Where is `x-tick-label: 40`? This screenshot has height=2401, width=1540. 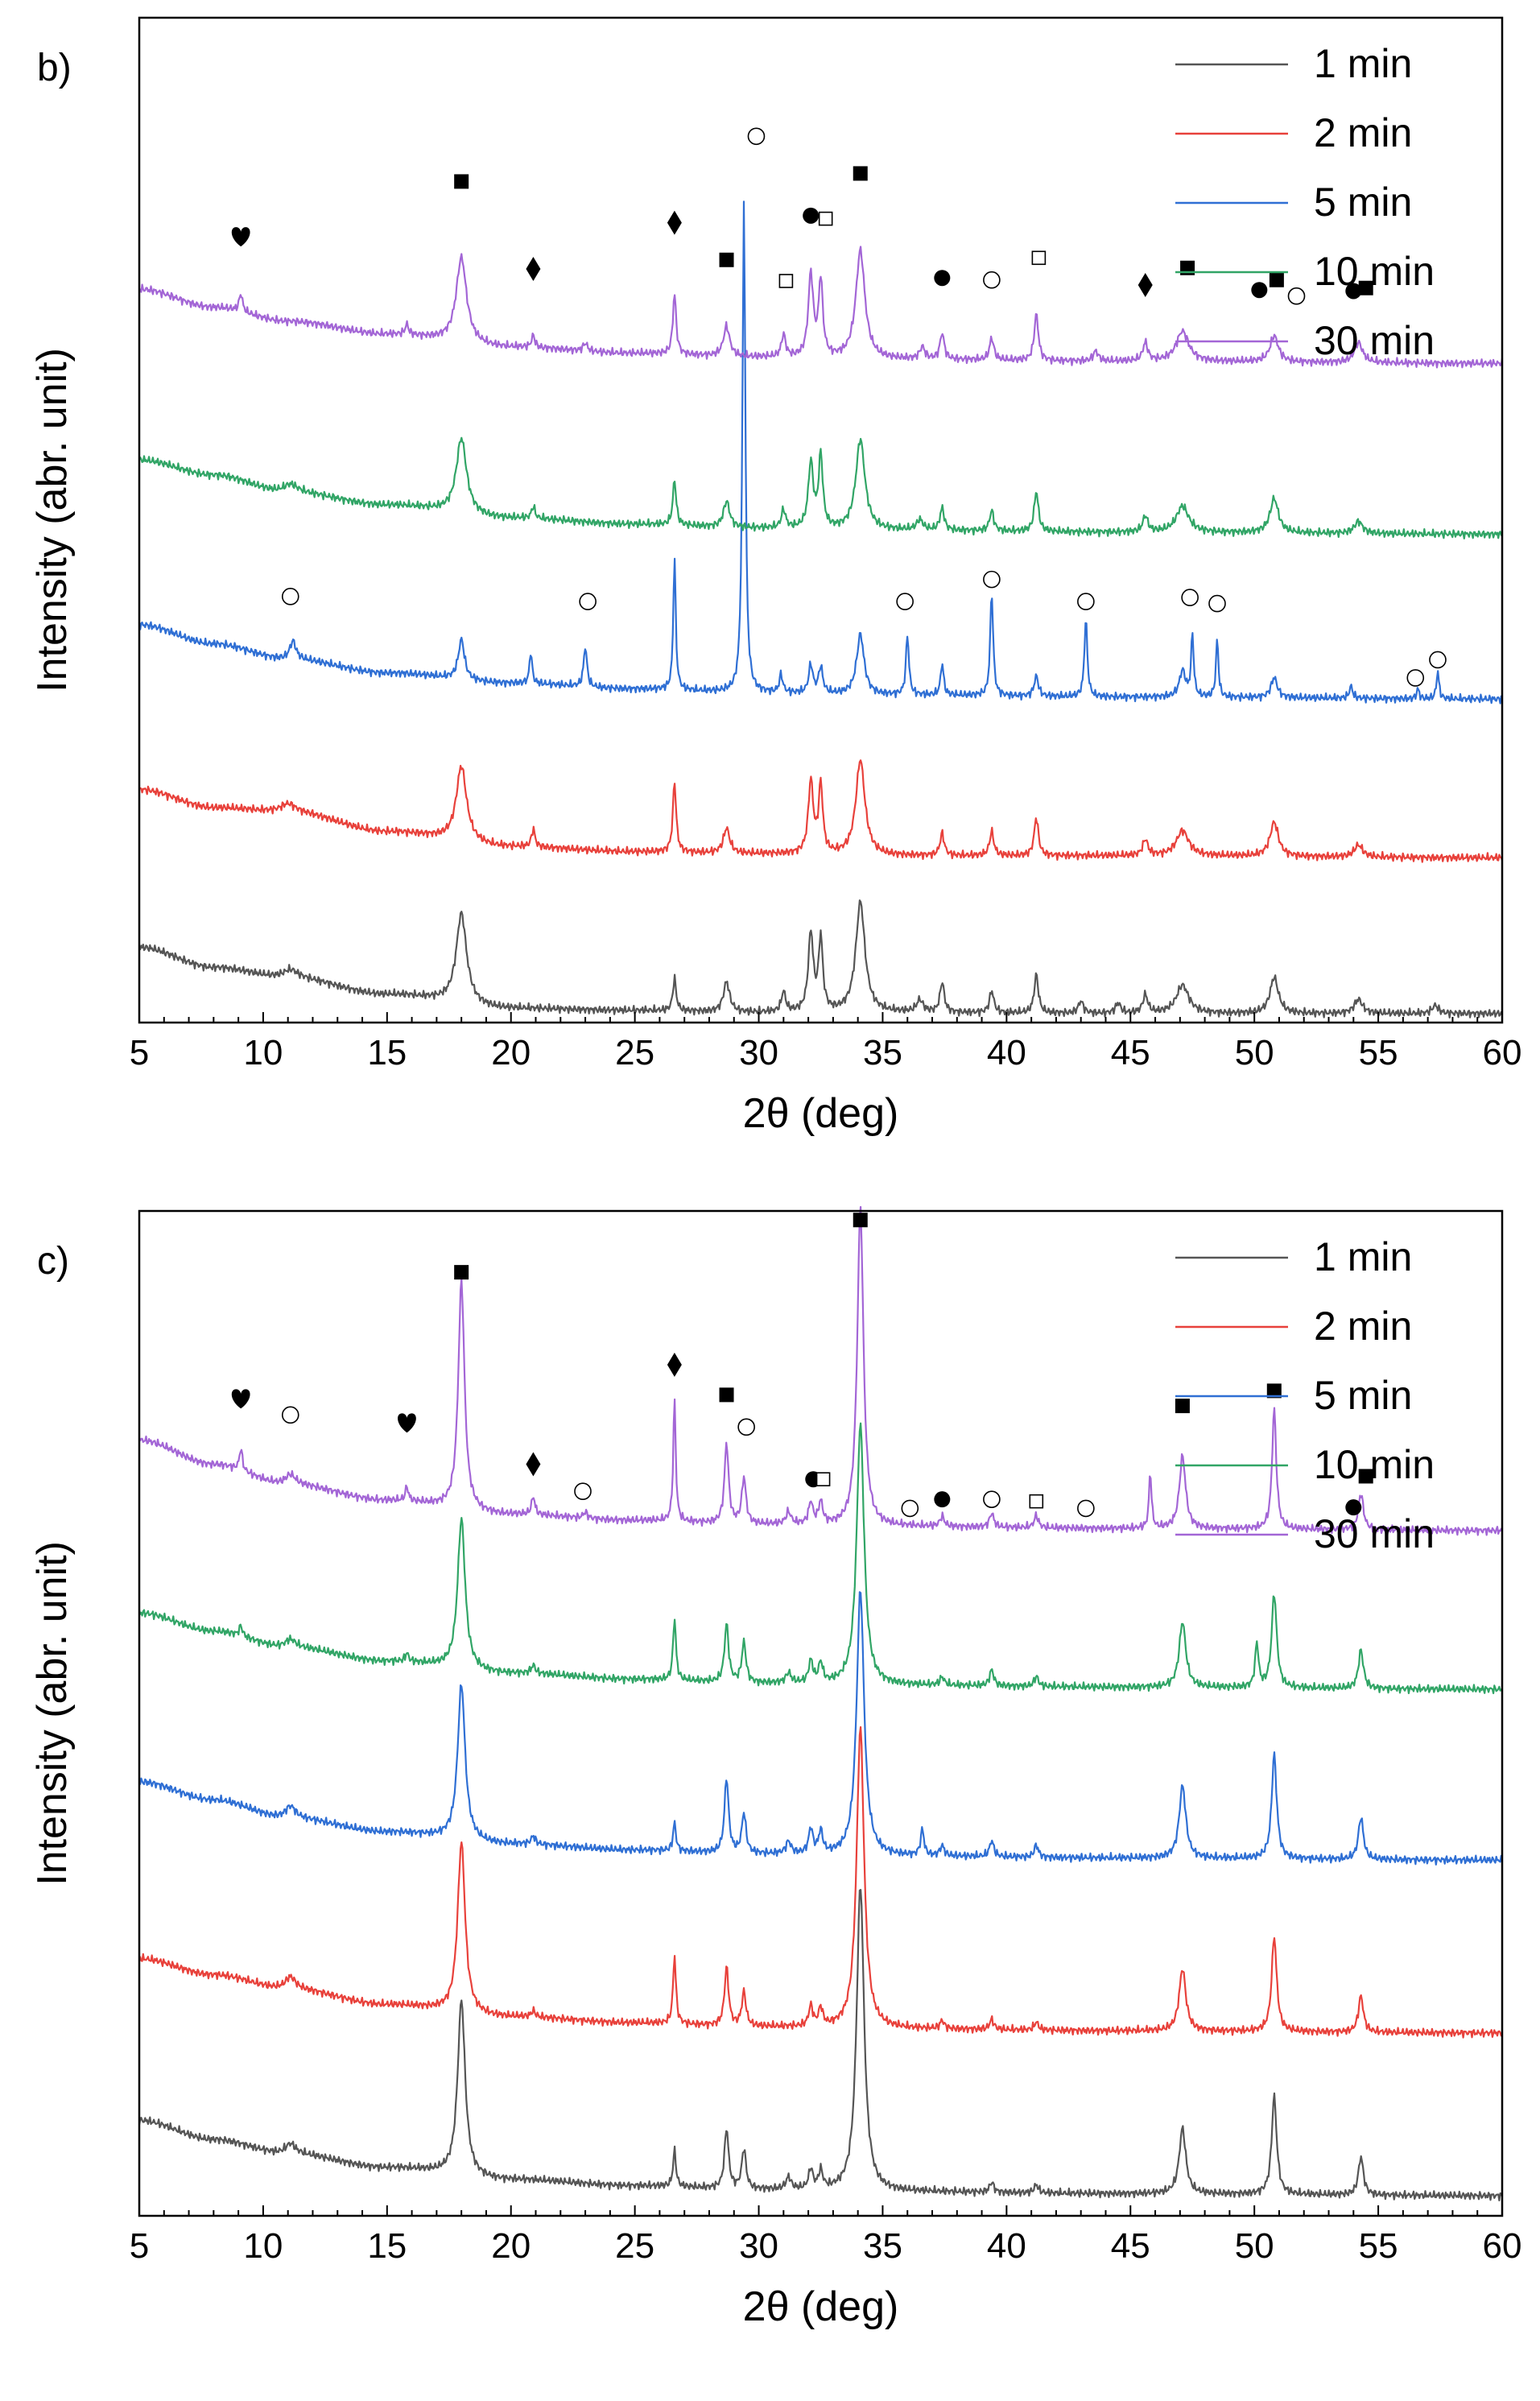
x-tick-label: 40 is located at coordinates (1007, 1052).